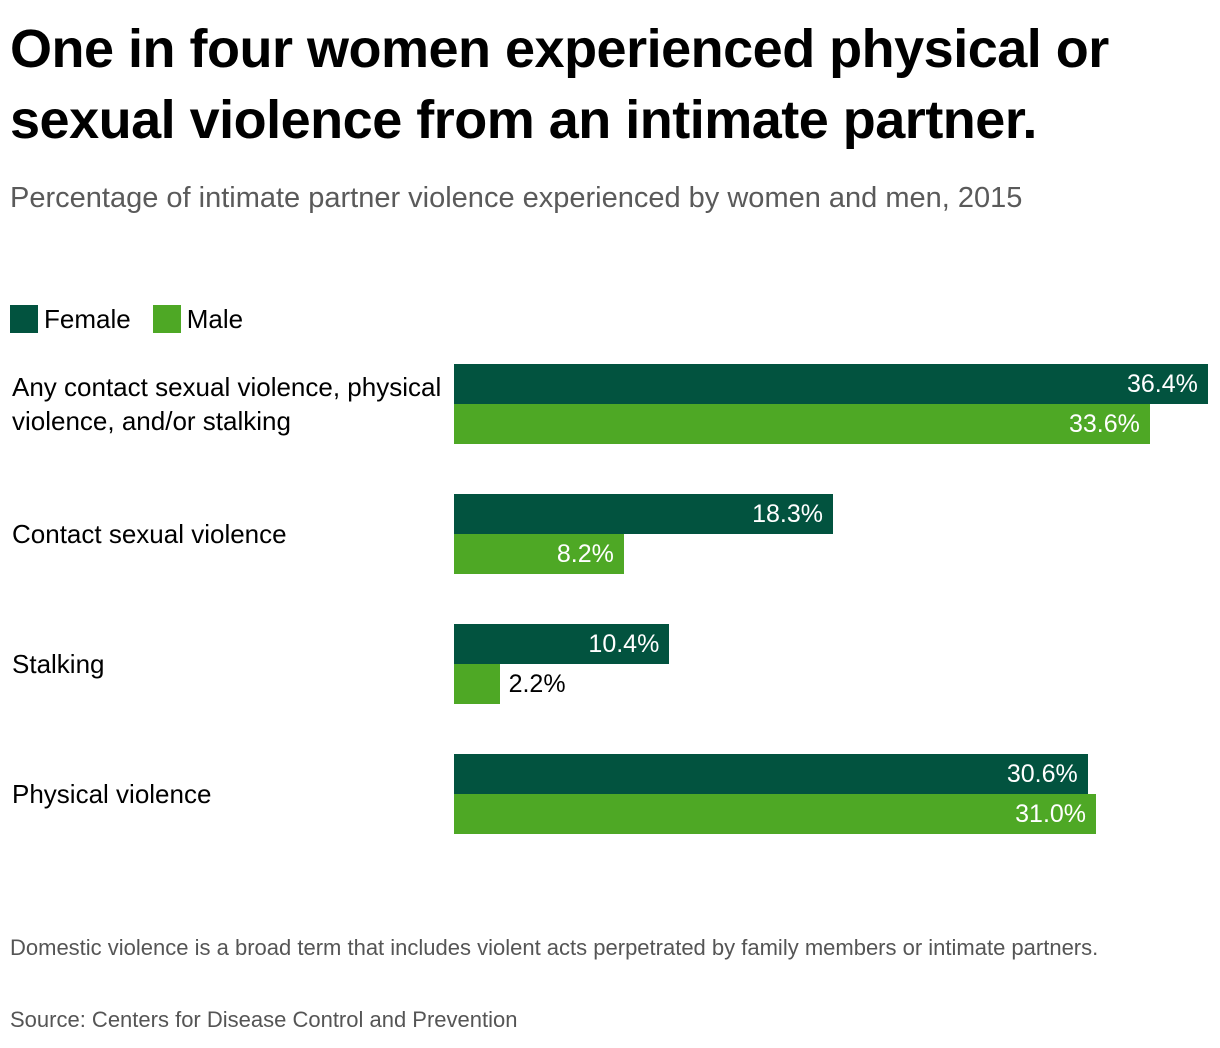 This screenshot has height=1048, width=1220. Describe the element at coordinates (137, 319) in the screenshot. I see `legend: Female Male` at that location.